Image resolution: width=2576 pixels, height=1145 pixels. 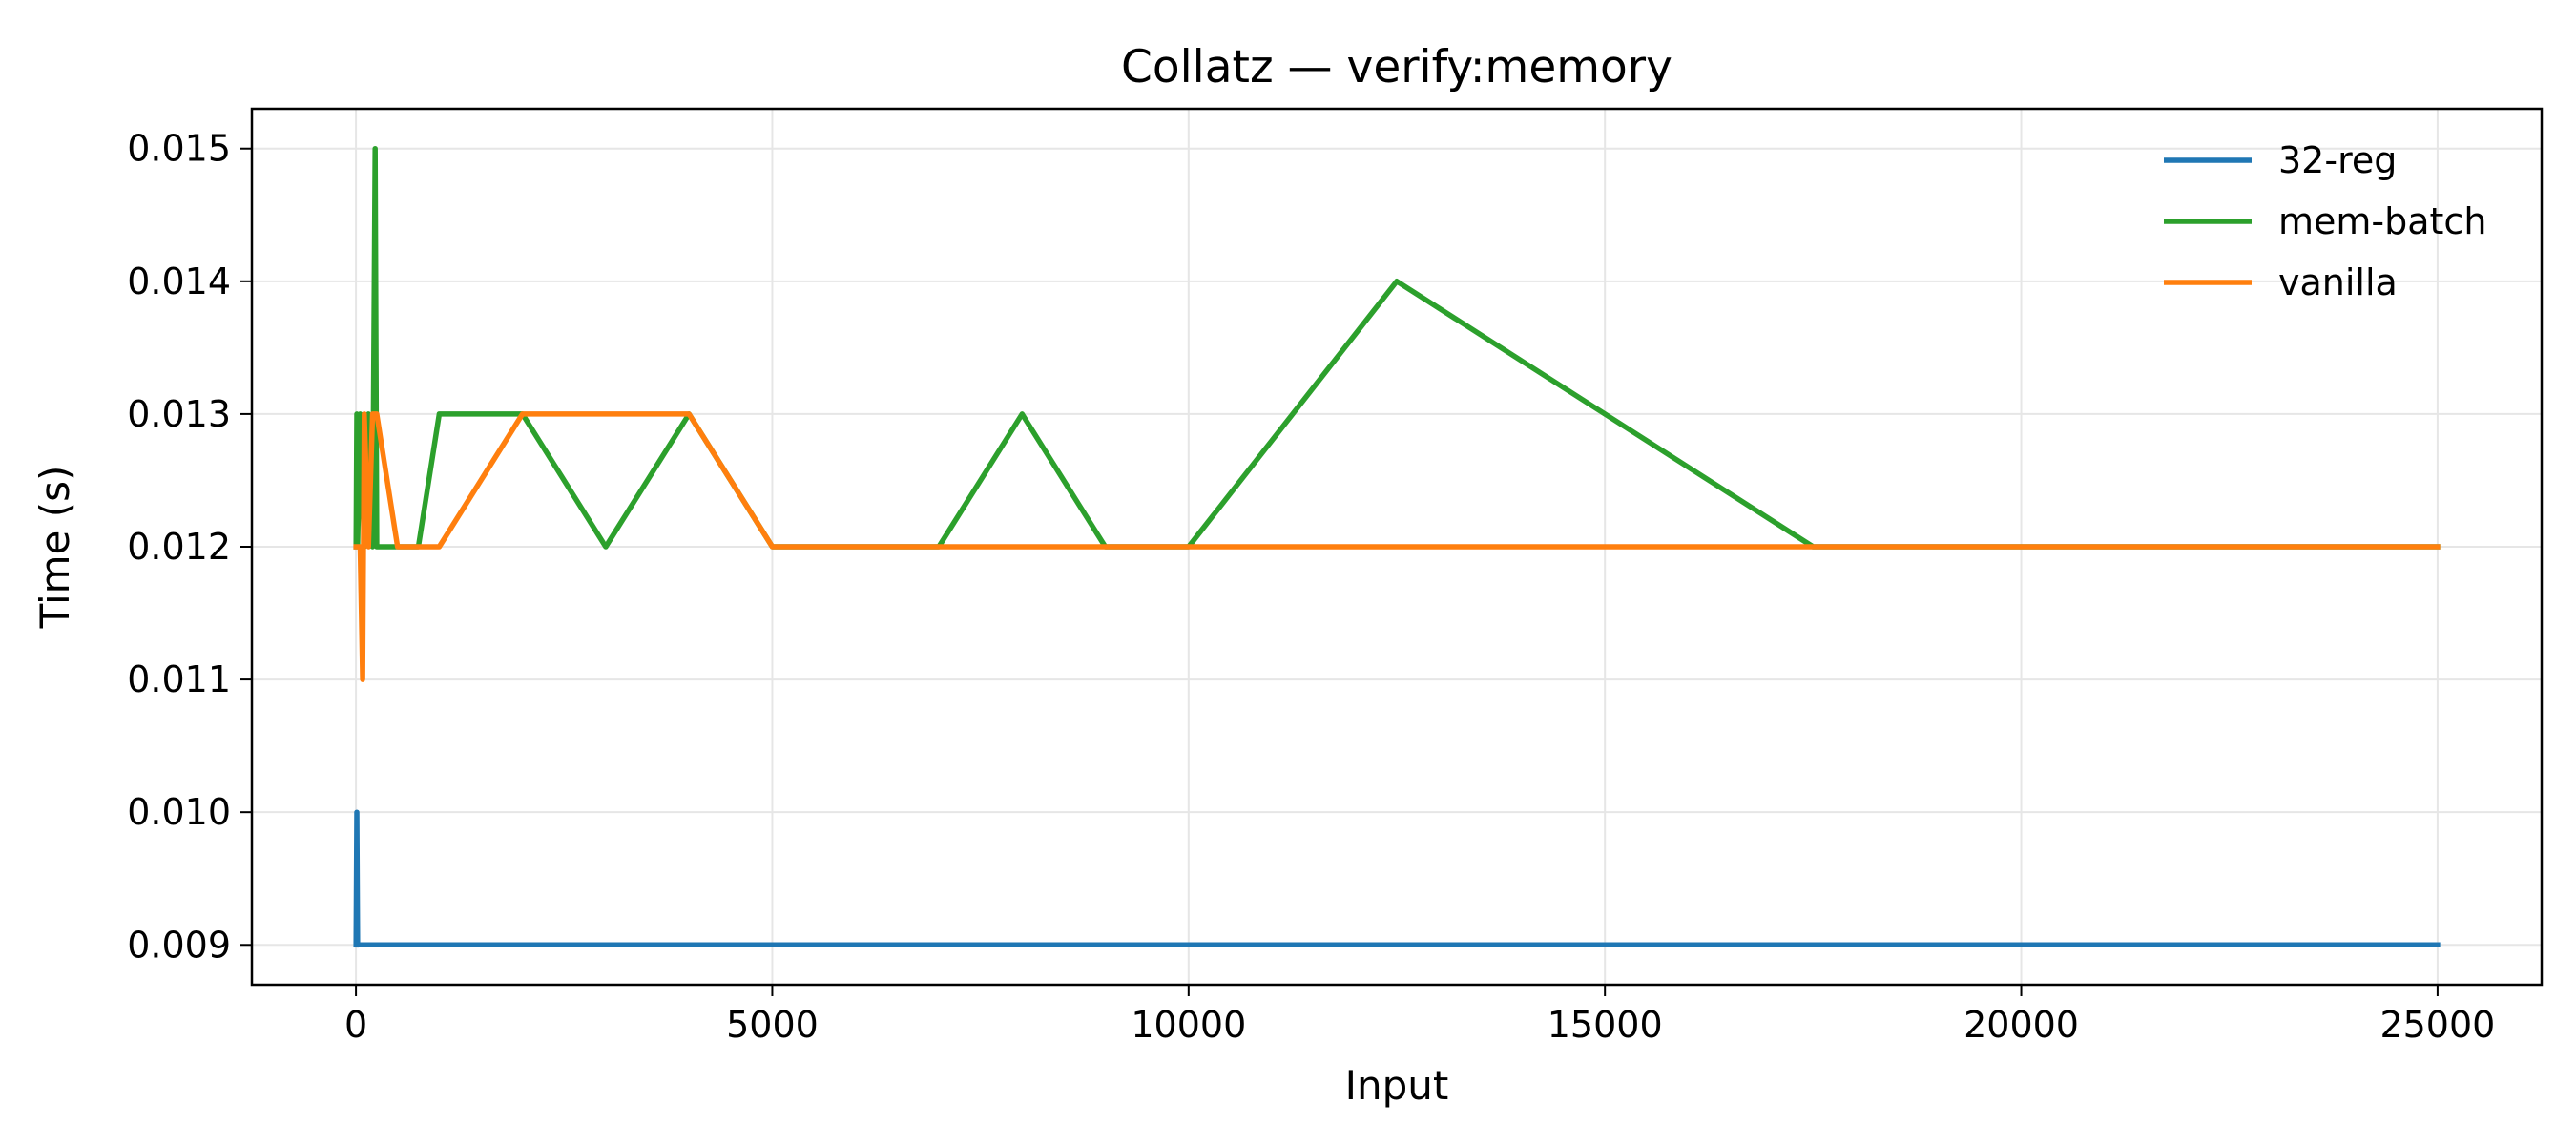 I want to click on legend-label-mem-batch: mem-batch, so click(x=2382, y=221).